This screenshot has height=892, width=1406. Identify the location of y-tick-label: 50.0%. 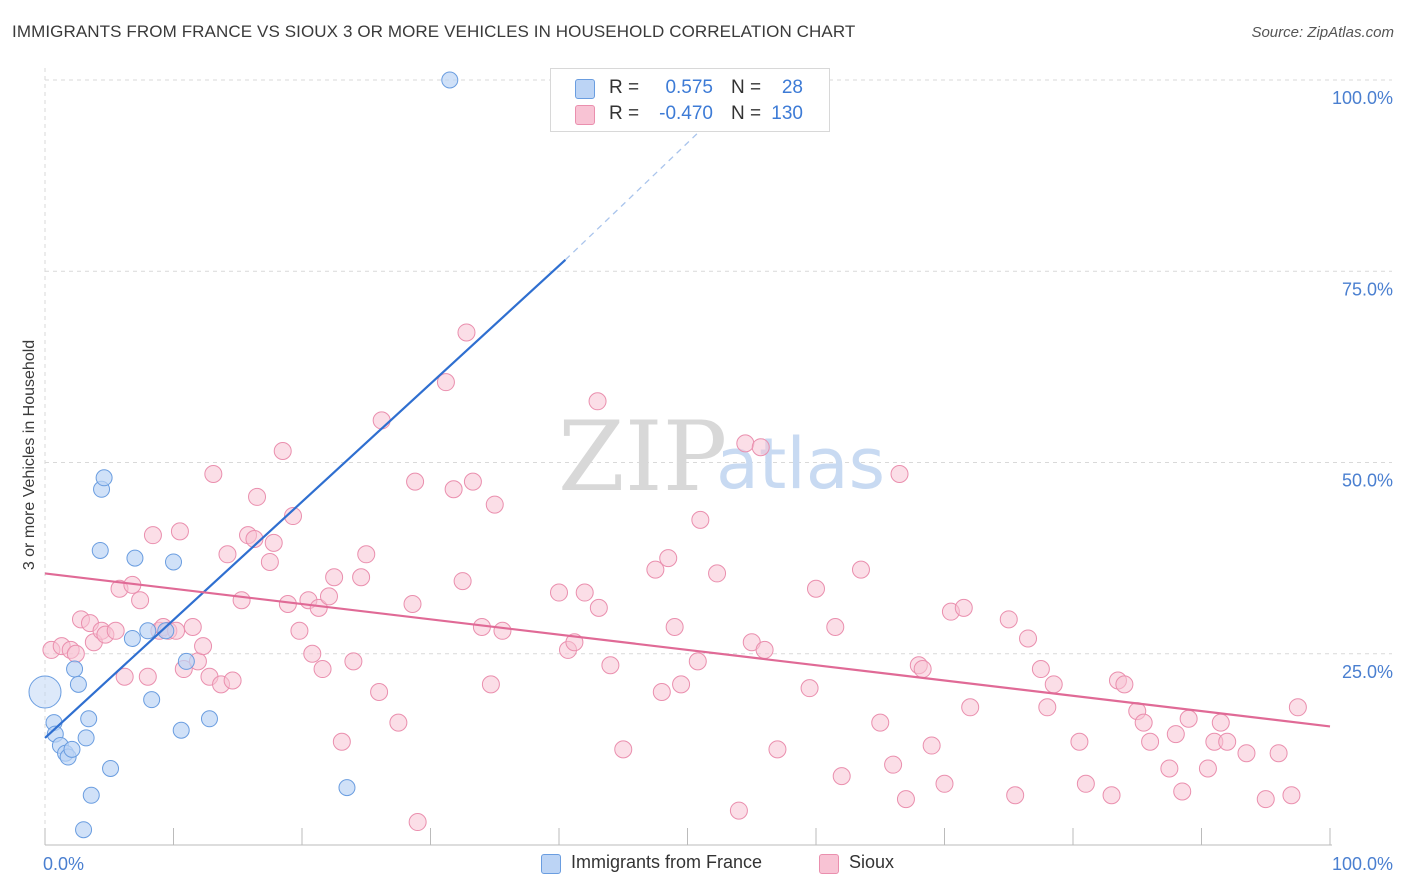
(1367, 481).